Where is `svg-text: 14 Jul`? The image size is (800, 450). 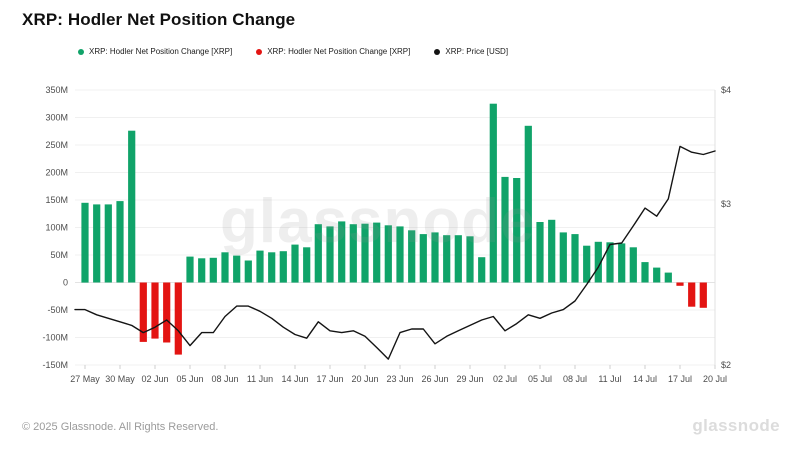
svg-text: 14 Jul is located at coordinates (645, 379).